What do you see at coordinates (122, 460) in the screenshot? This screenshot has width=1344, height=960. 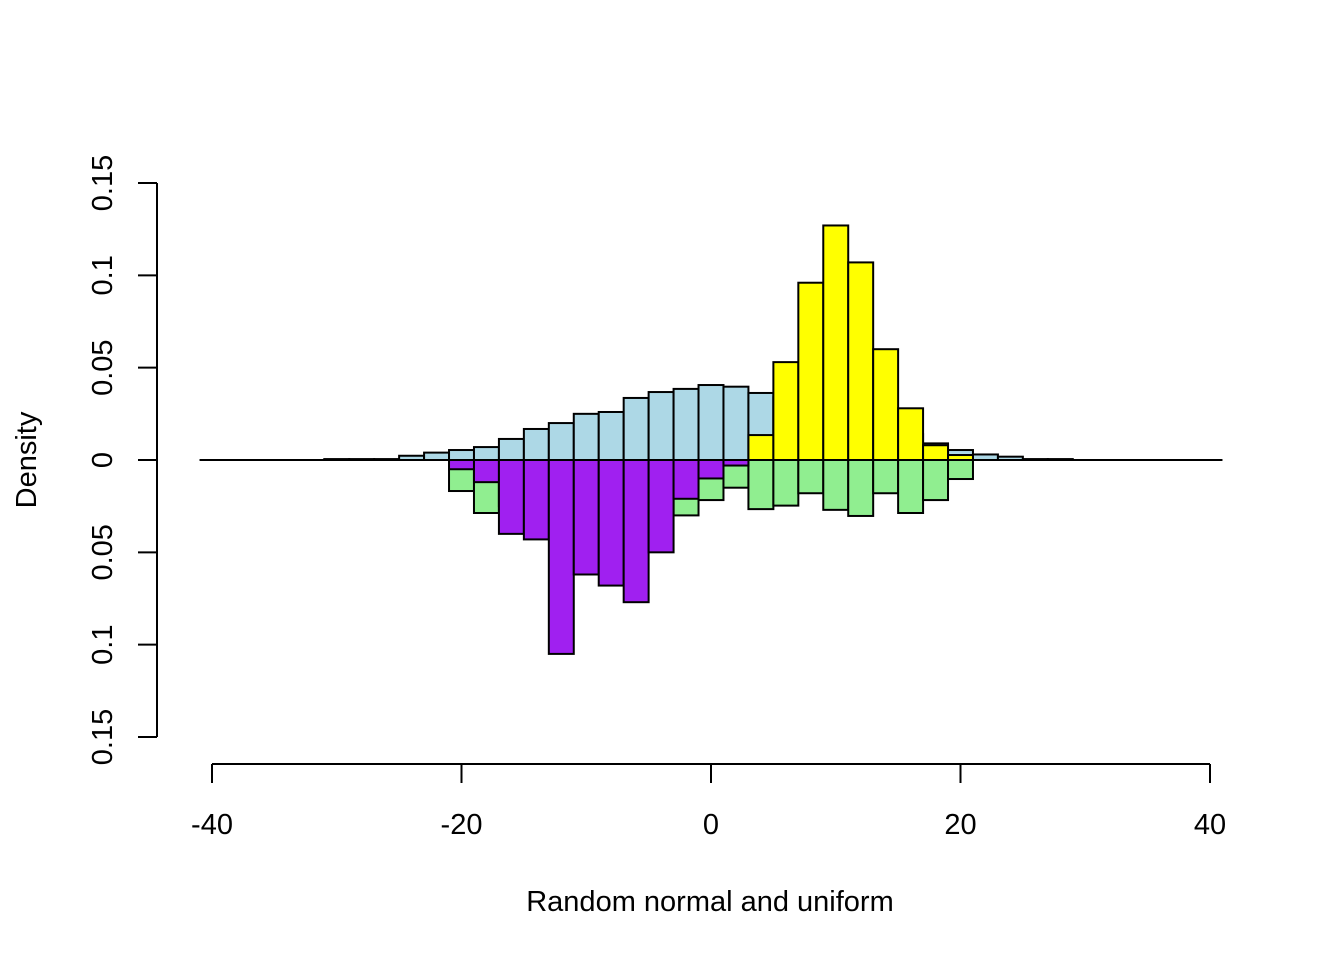 I see `y-axis: 0.15 0.1 0.05 0 0.05 0.1 0.15` at bounding box center [122, 460].